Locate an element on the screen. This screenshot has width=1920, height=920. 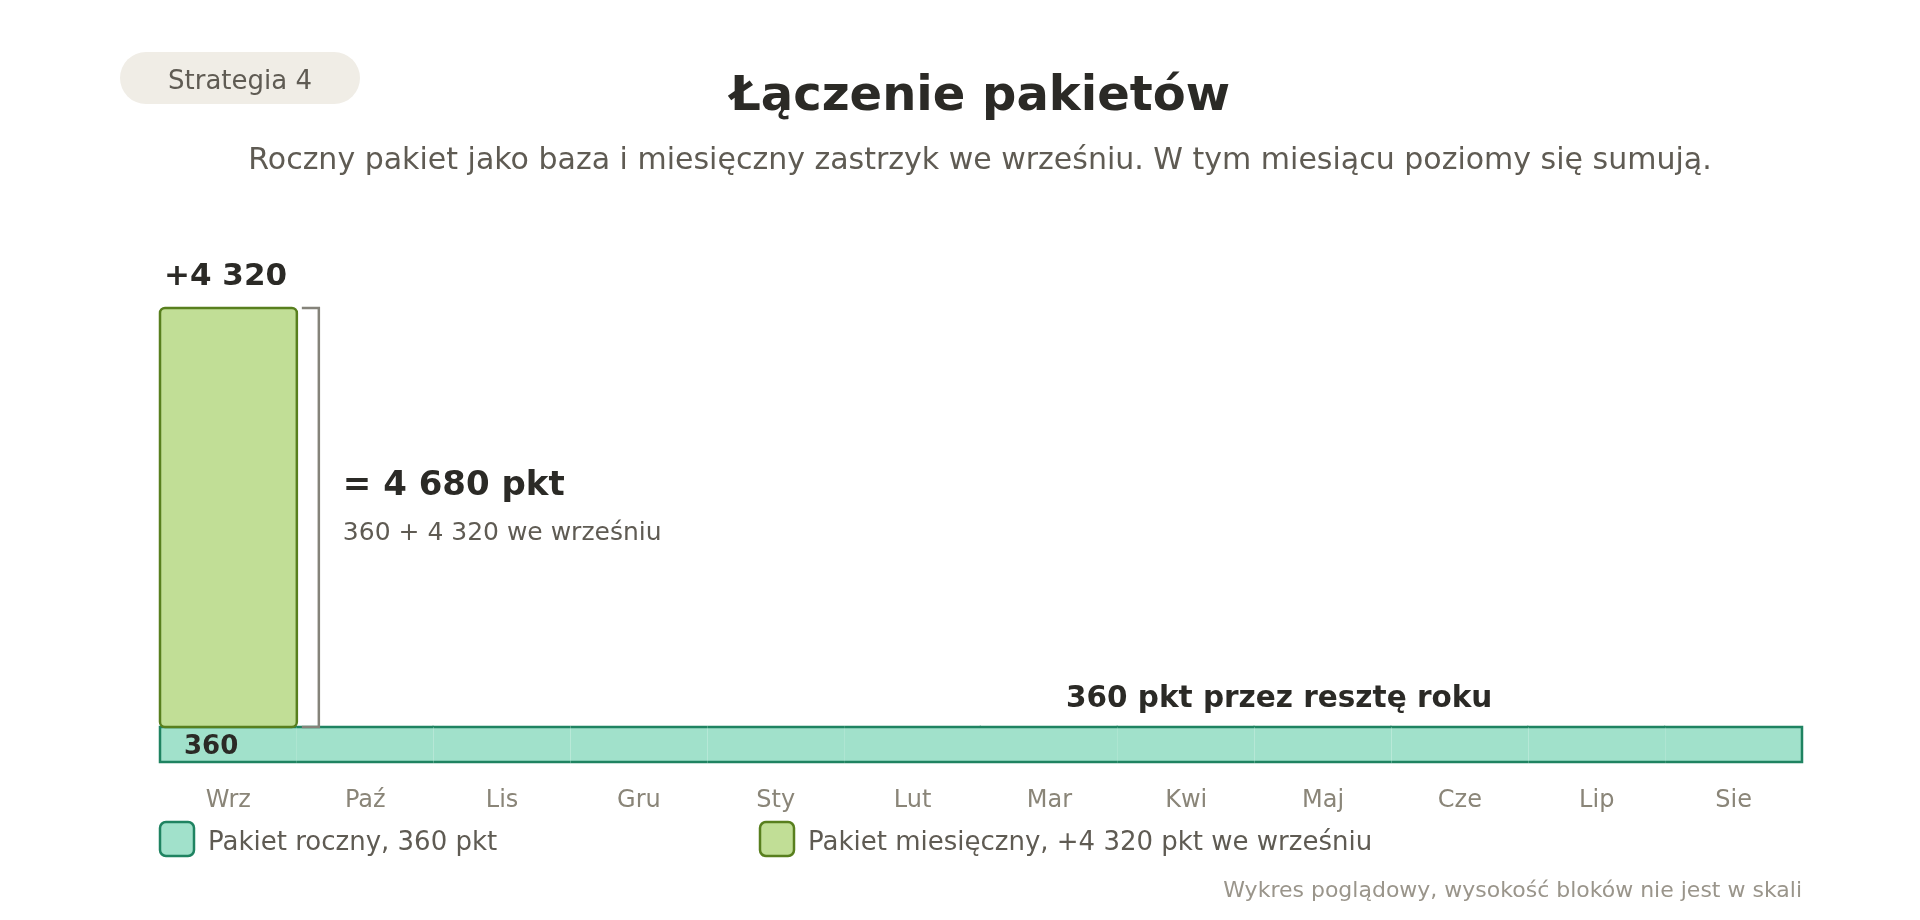
text: Wykres poglądowy, wysokość bloków nie jest w skali is located at coordinates (1512, 889).